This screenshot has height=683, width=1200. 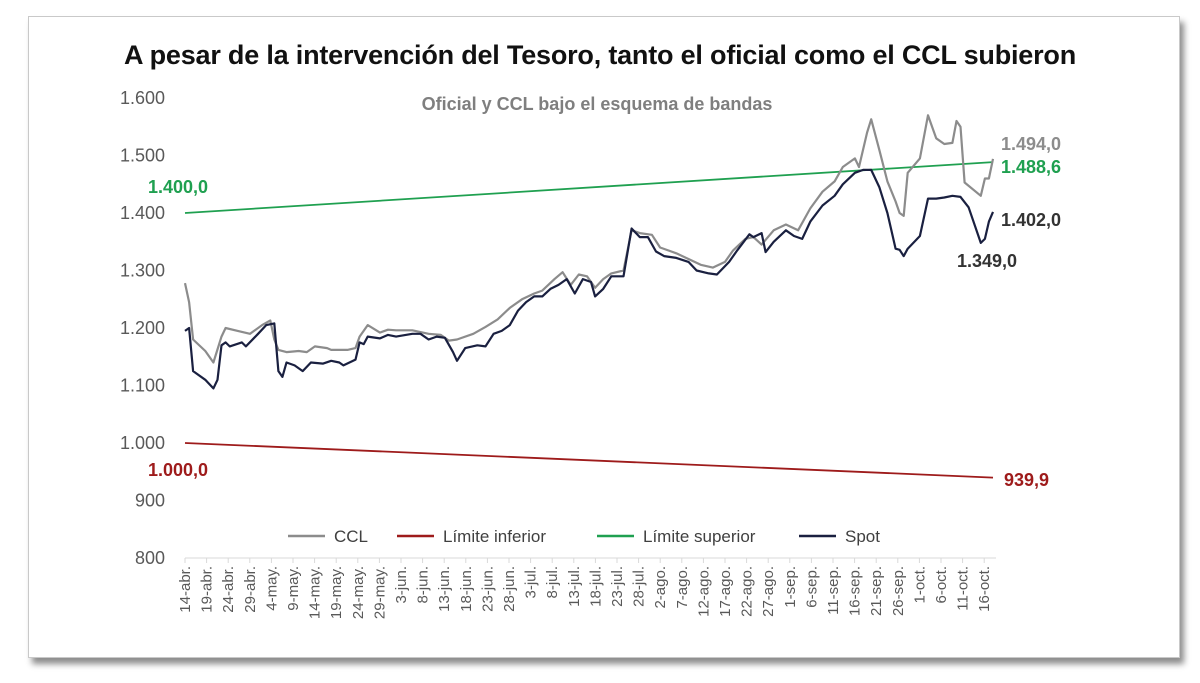 I want to click on x-tick-label: 3-jul., so click(x=531, y=582).